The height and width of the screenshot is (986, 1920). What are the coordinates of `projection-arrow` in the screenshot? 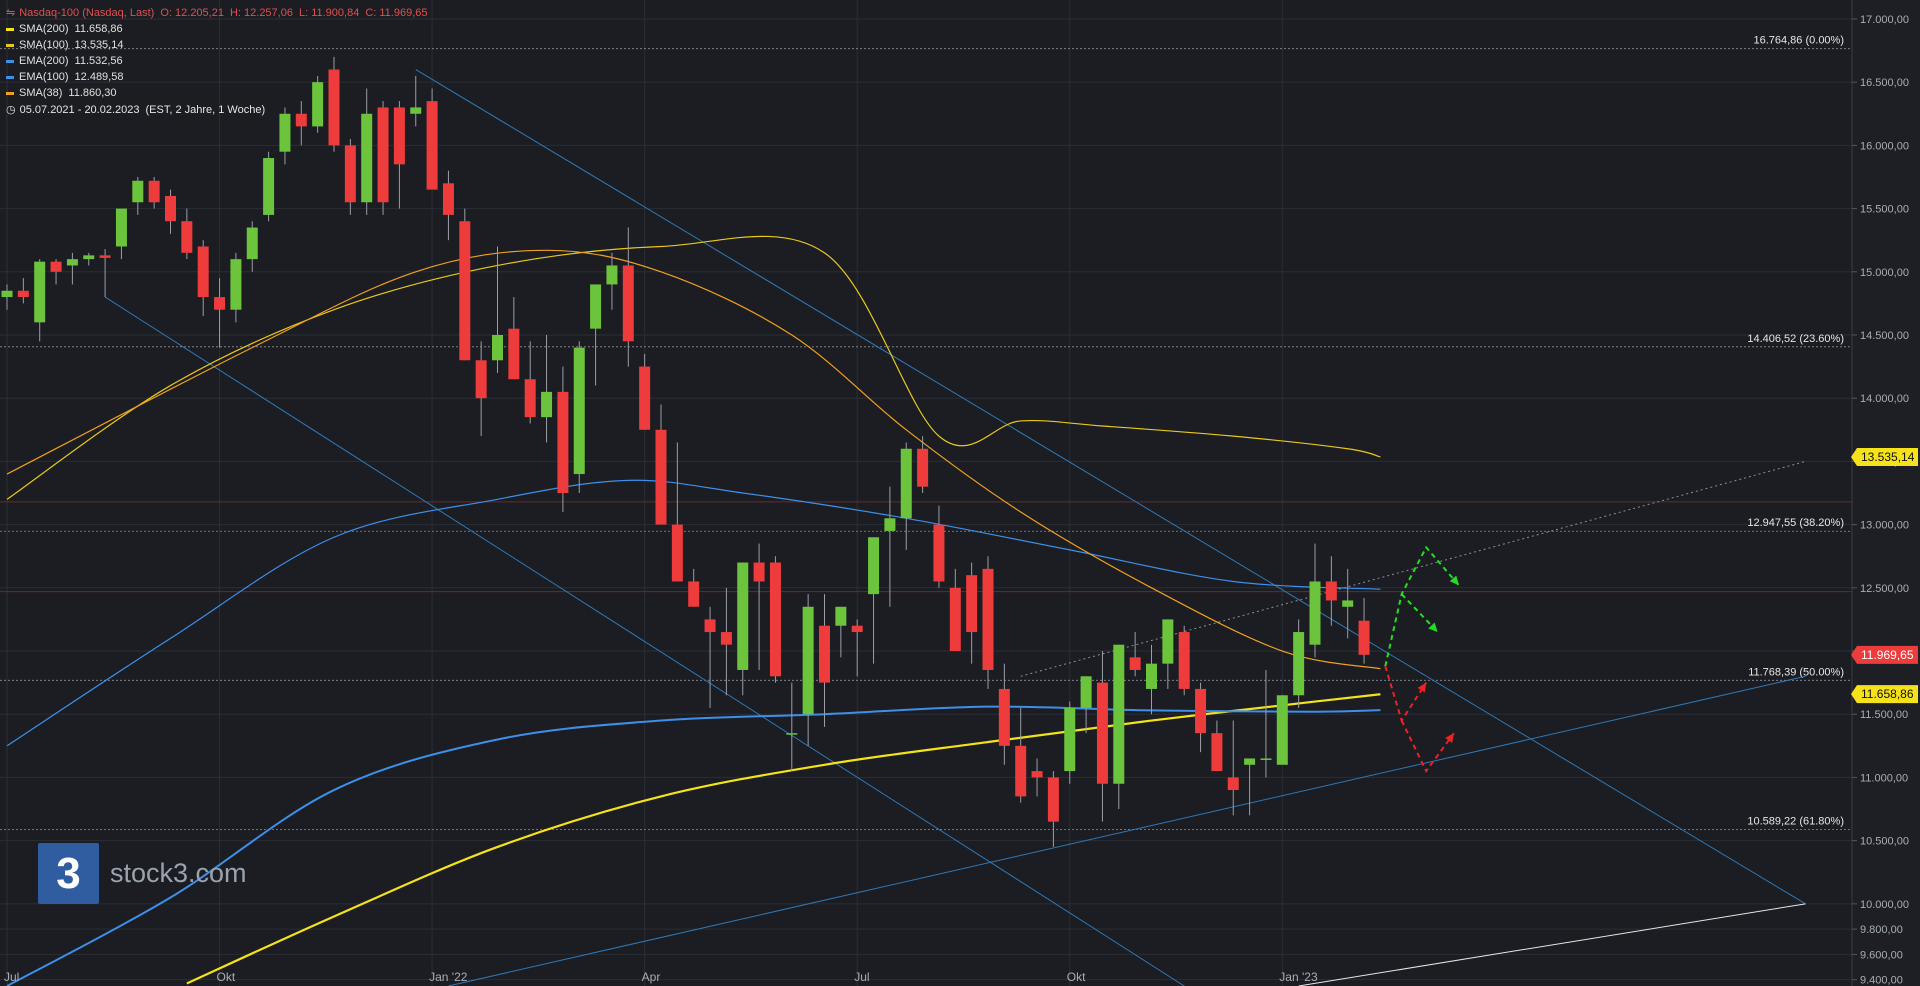 It's located at (1422, 606).